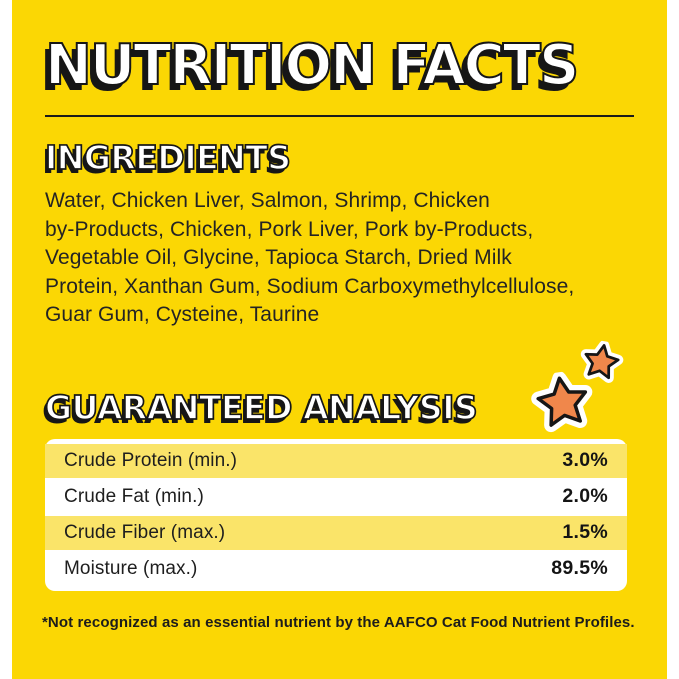  Describe the element at coordinates (585, 460) in the screenshot. I see `row-value: 3.0%` at that location.